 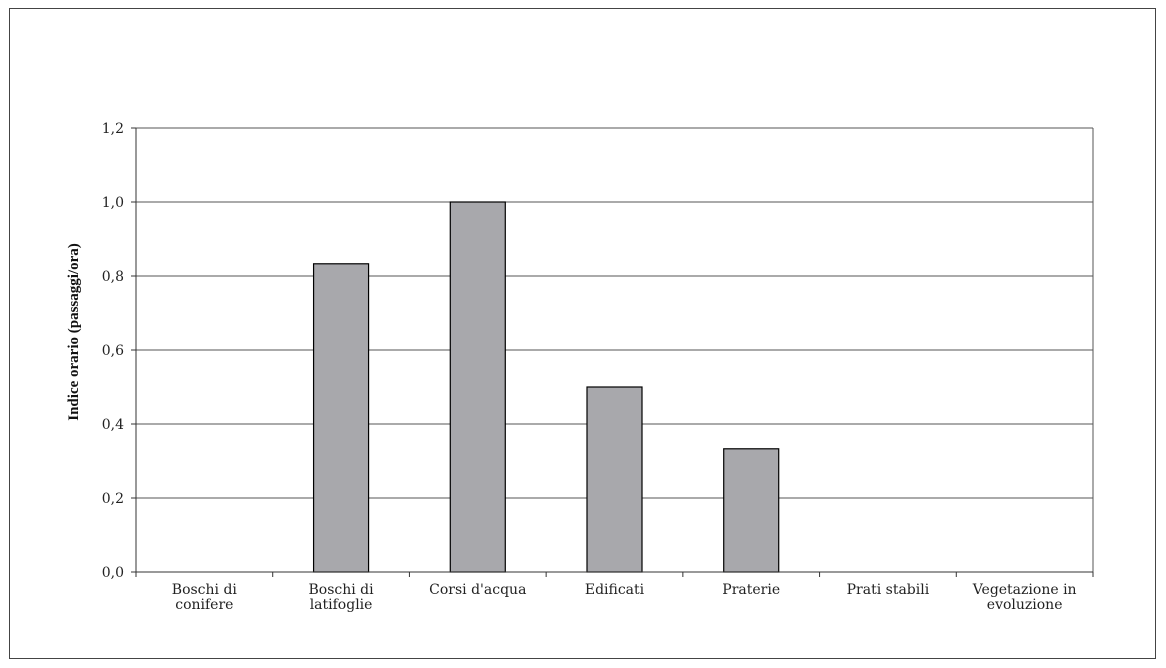 I want to click on x-category-label: Vegetazione in evoluzione, so click(x=1024, y=597).